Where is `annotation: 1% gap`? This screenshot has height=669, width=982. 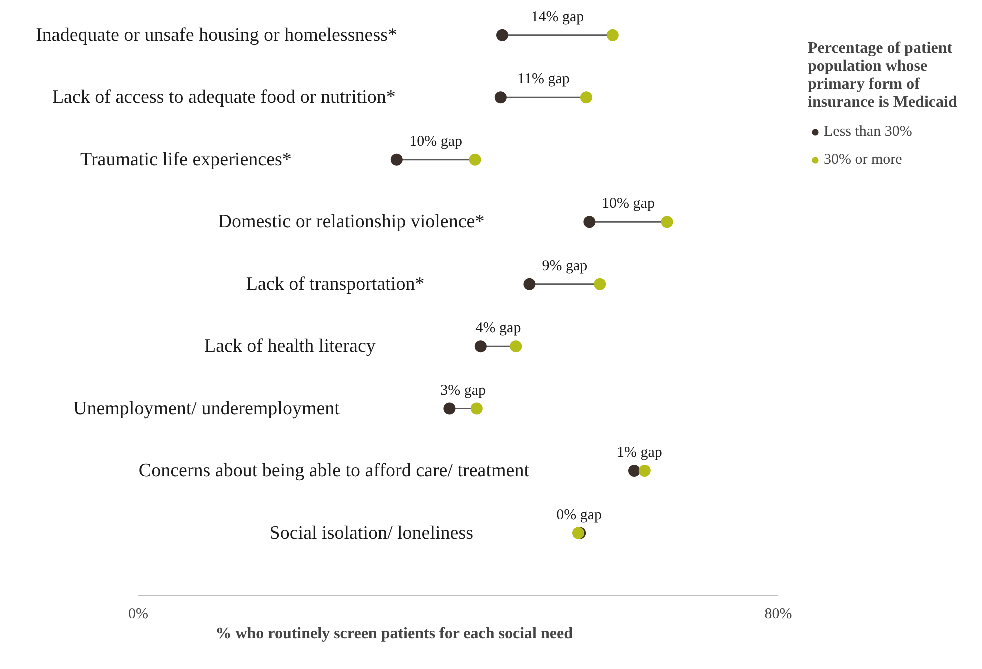 annotation: 1% gap is located at coordinates (639, 453).